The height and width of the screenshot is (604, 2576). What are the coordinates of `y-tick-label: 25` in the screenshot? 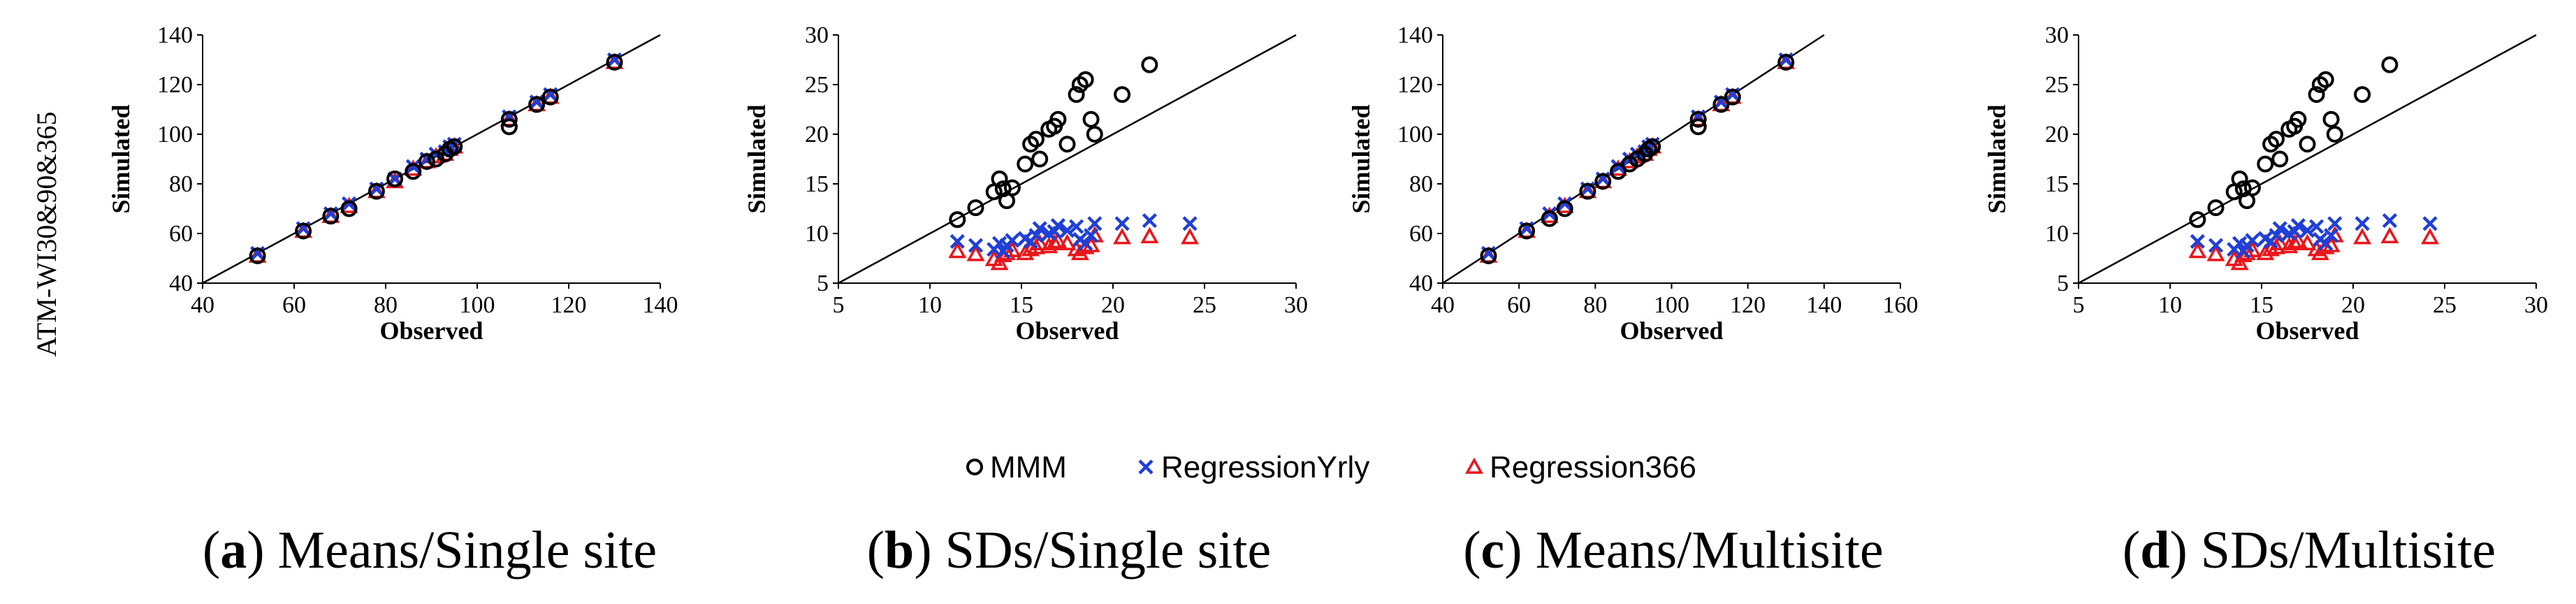 It's located at (2057, 85).